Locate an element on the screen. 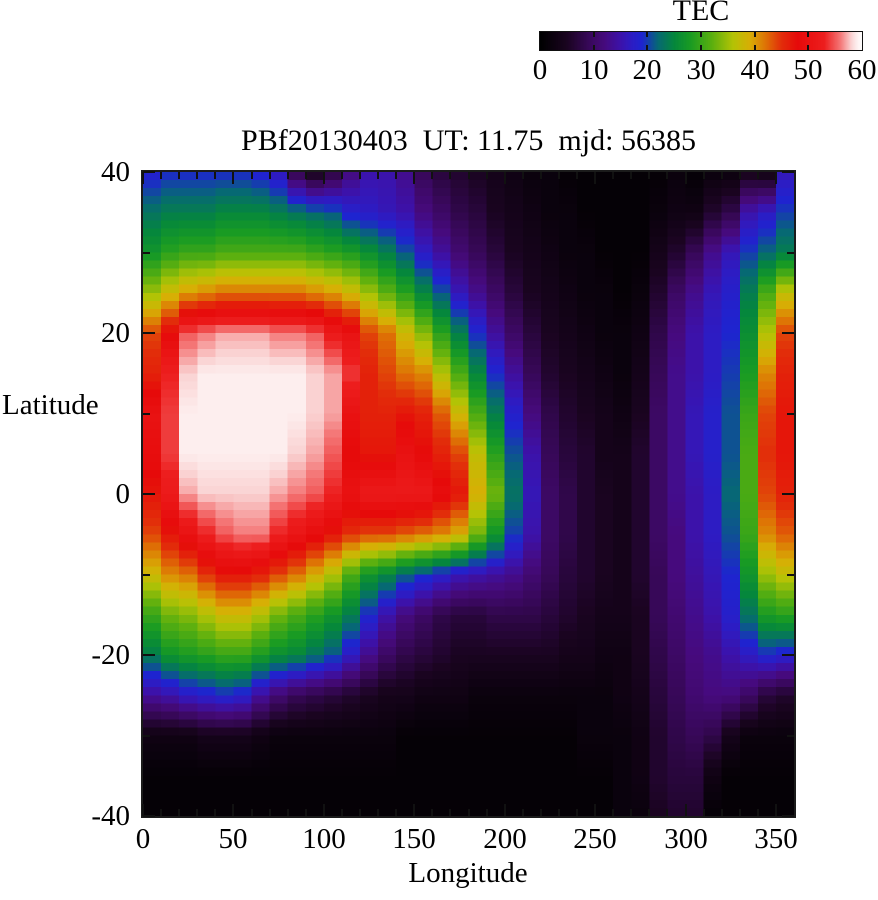 This screenshot has height=900, width=878. x-tick-label: 250 is located at coordinates (595, 839).